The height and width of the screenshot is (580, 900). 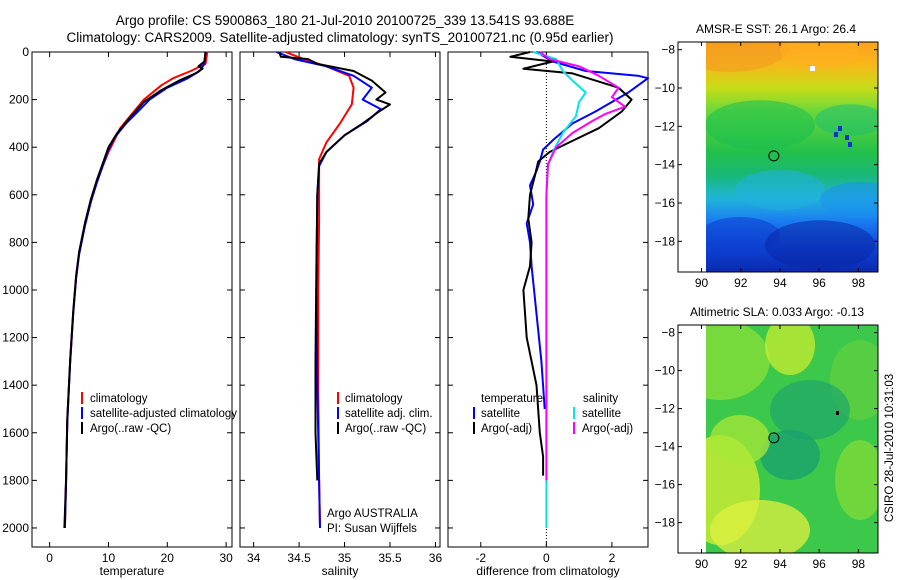 I want to click on x-tick-label: 30, so click(x=226, y=558).